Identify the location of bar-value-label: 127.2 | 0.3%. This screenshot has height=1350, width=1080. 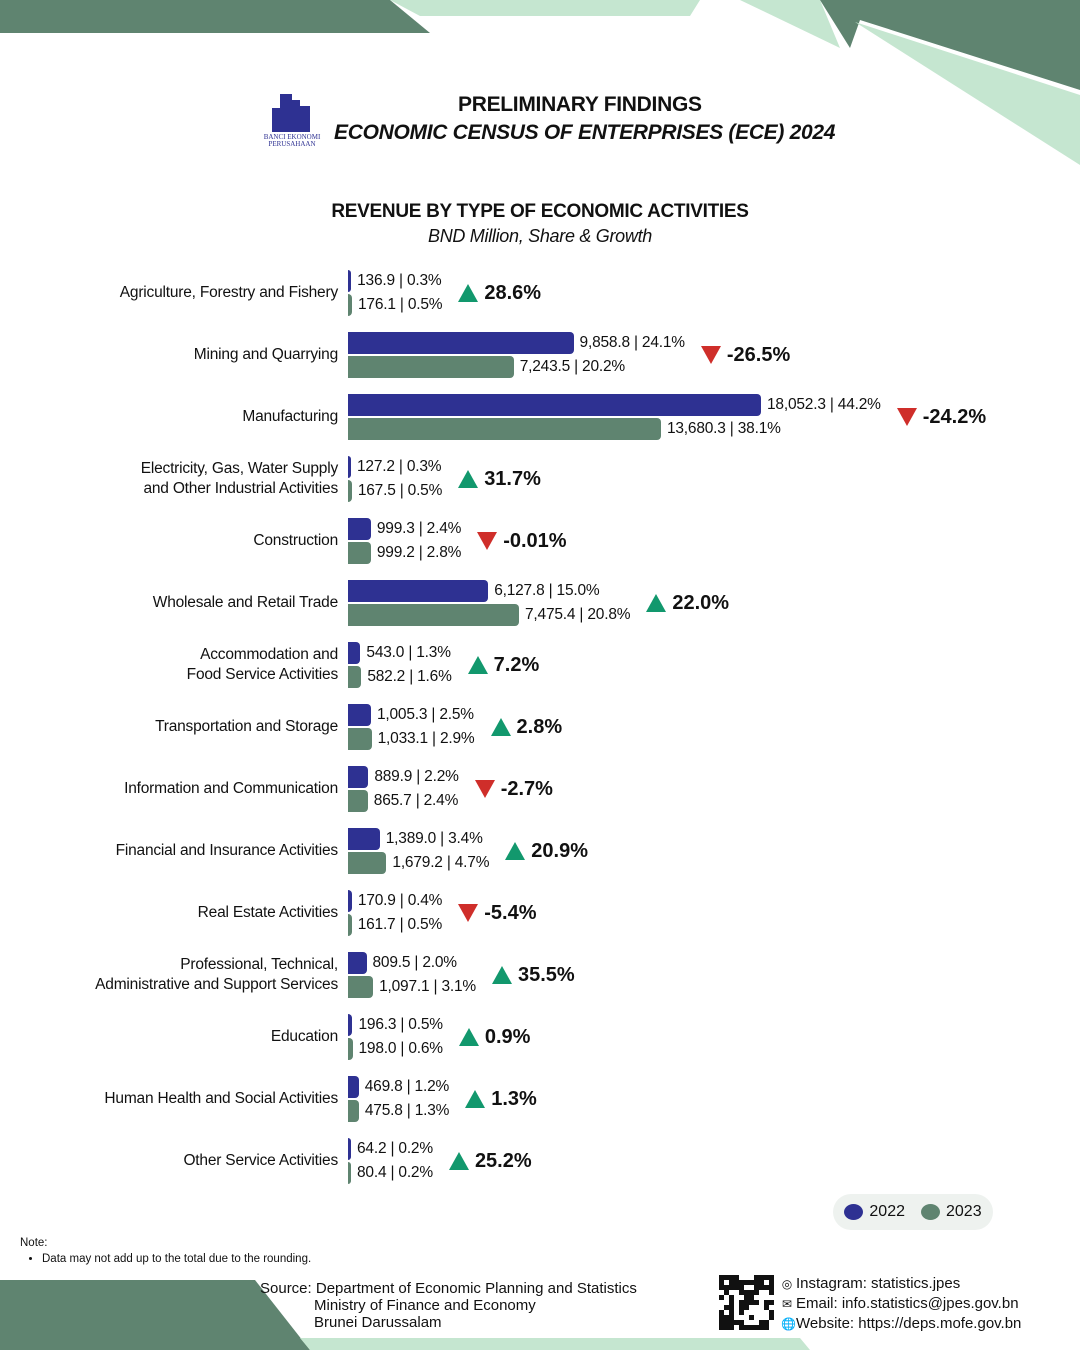
(399, 466).